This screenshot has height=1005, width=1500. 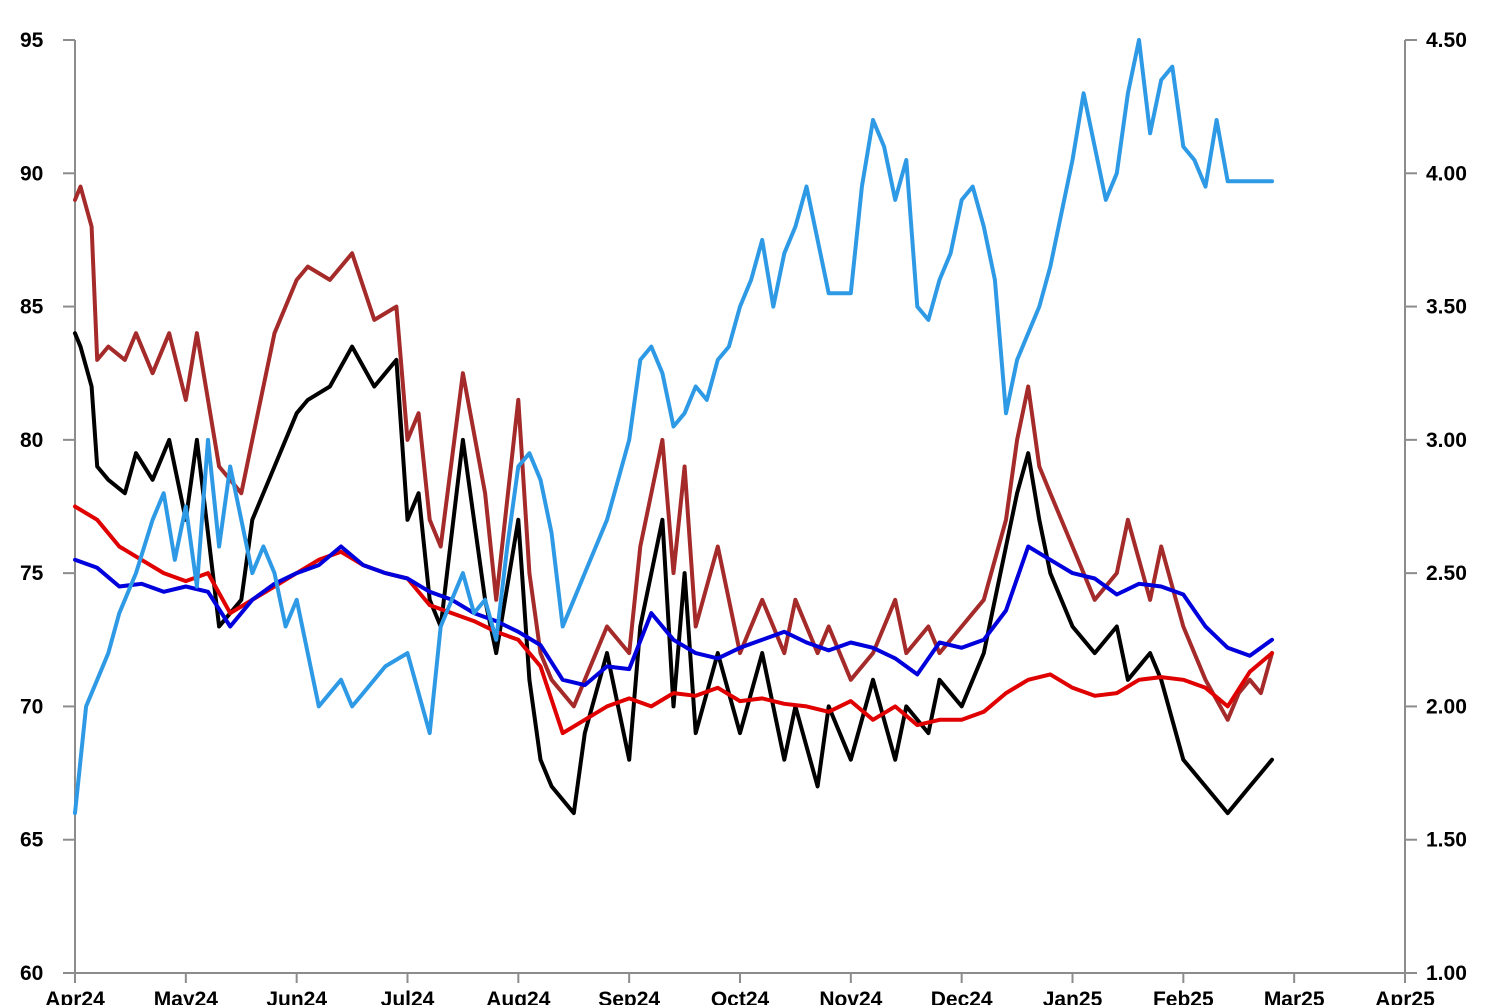 What do you see at coordinates (1446, 440) in the screenshot?
I see `y-right-tick-label: 3.00` at bounding box center [1446, 440].